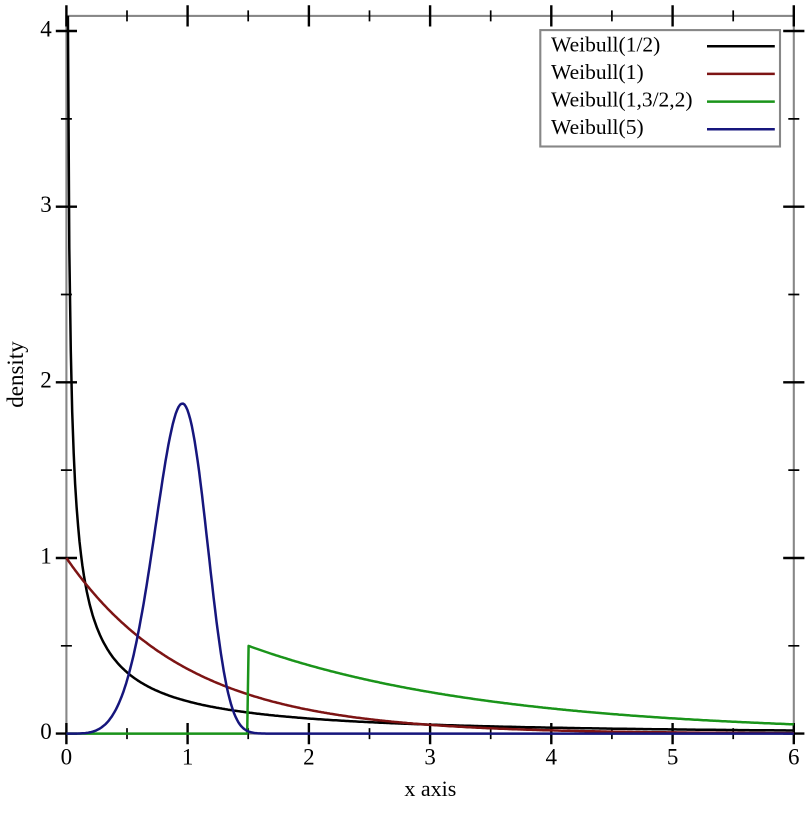 The width and height of the screenshot is (812, 817). What do you see at coordinates (605, 44) in the screenshot?
I see `svg-text: Weibull(1/2)` at bounding box center [605, 44].